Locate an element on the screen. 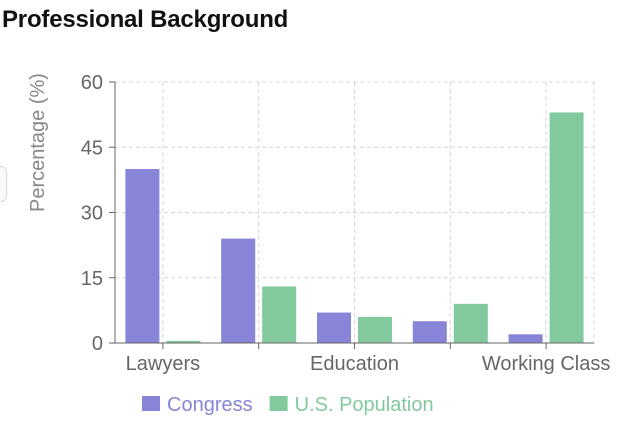 The width and height of the screenshot is (633, 426). y-tick-label: 30 is located at coordinates (92, 214).